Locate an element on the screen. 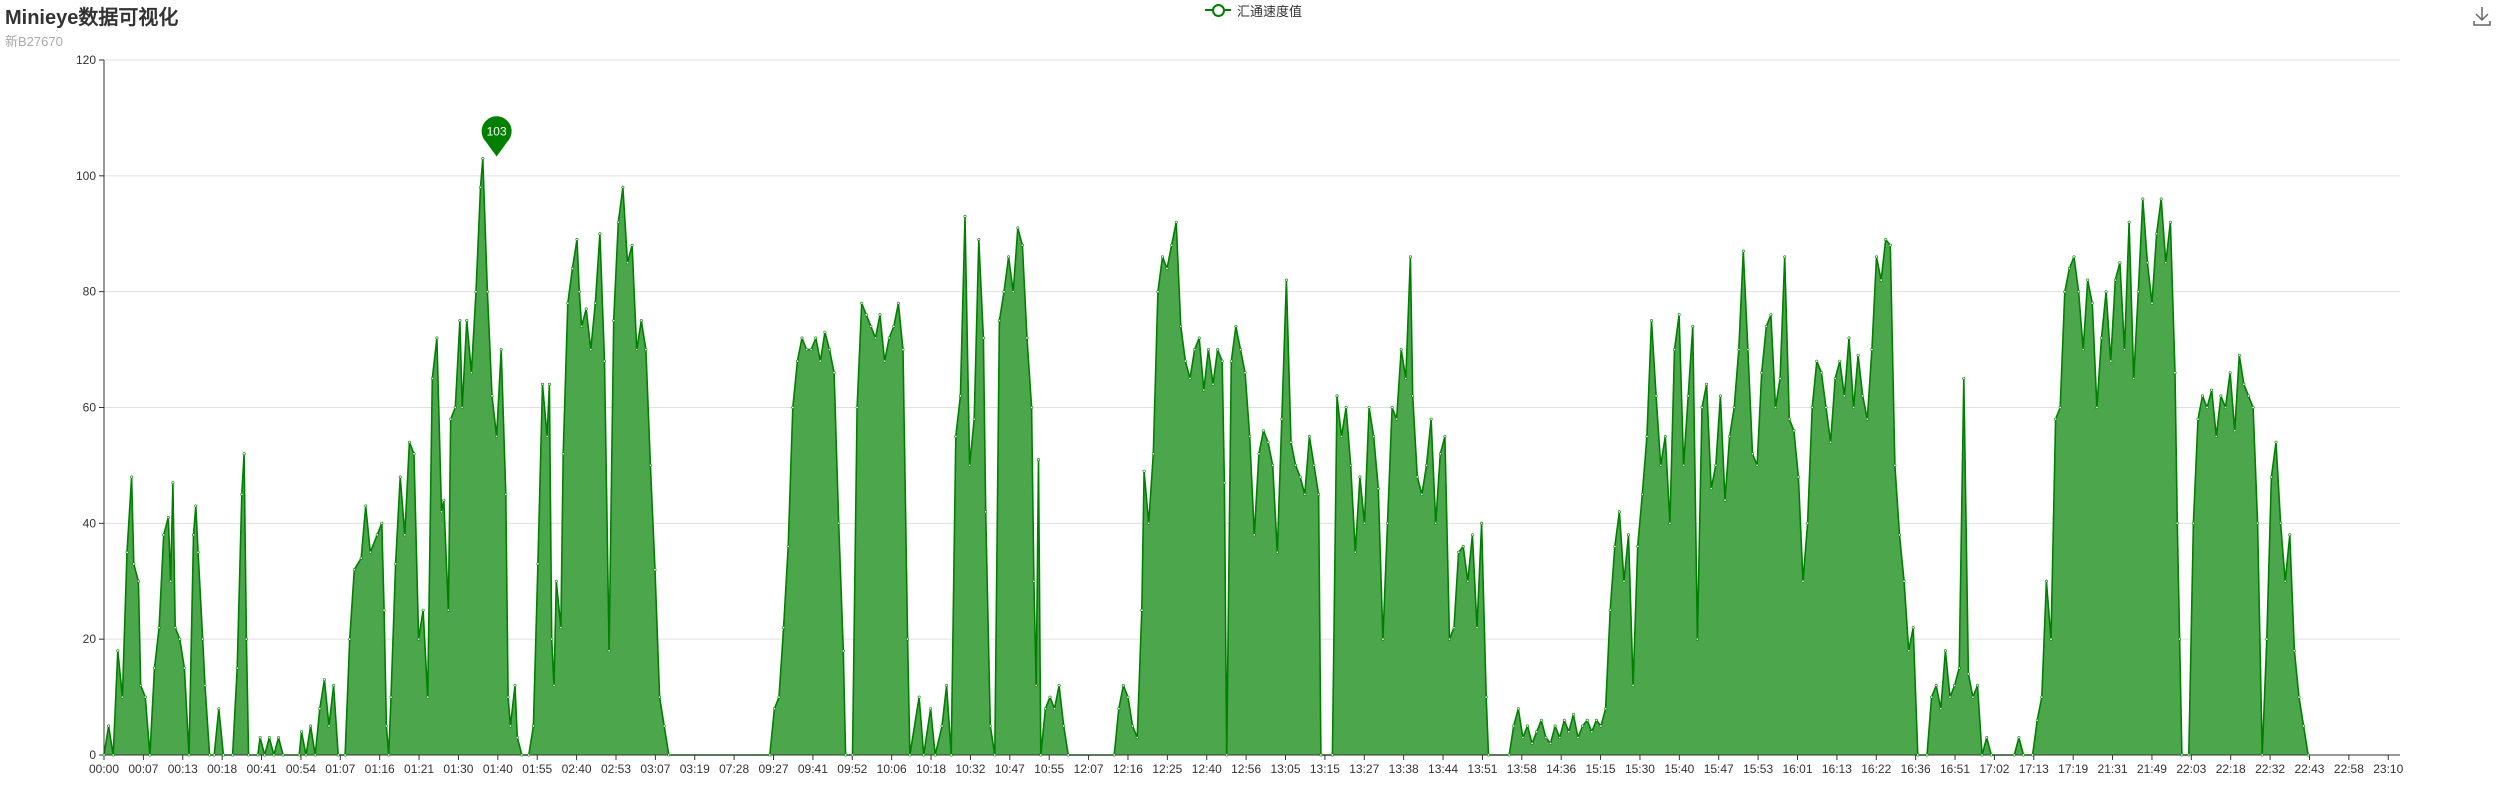 This screenshot has height=800, width=2500. x-tick-label: 13:15 is located at coordinates (1325, 769).